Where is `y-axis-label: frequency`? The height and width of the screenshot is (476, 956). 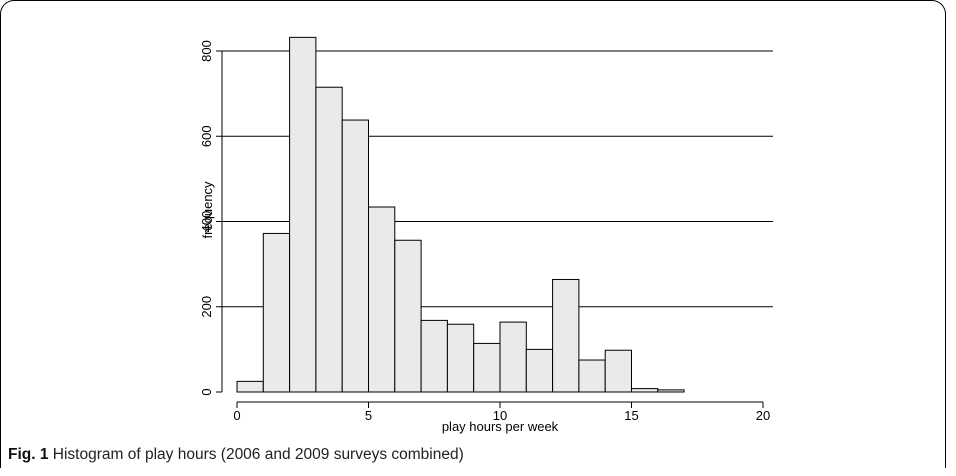
y-axis-label: frequency is located at coordinates (207, 210).